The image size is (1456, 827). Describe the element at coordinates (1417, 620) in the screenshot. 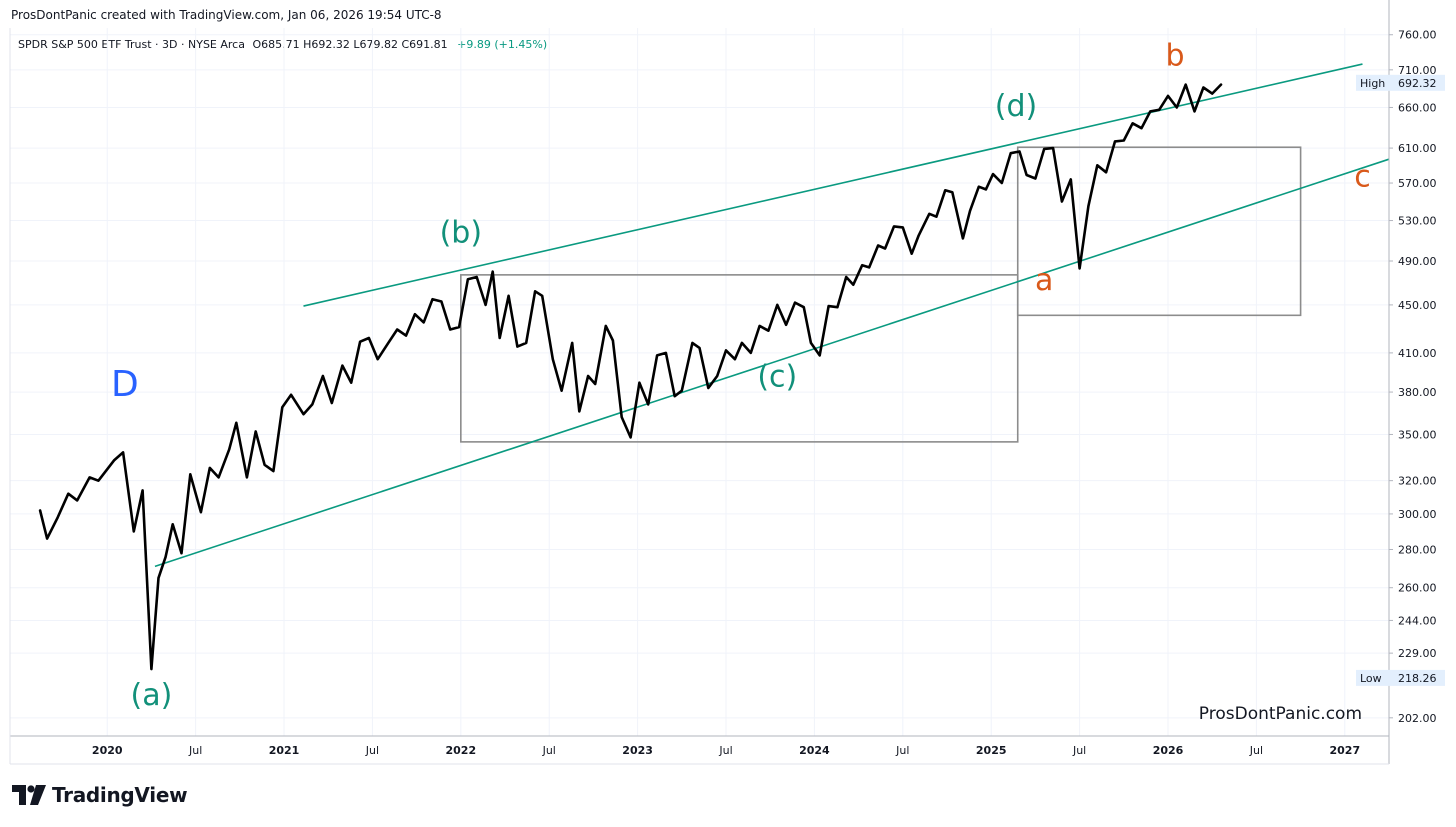

I see `y-tick-label: 244.00` at that location.